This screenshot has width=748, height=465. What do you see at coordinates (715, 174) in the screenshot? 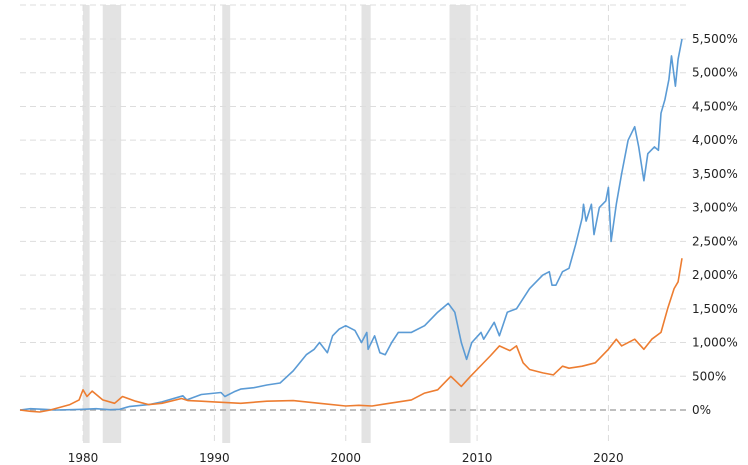
I see `y-tick-label: 3,500%` at bounding box center [715, 174].